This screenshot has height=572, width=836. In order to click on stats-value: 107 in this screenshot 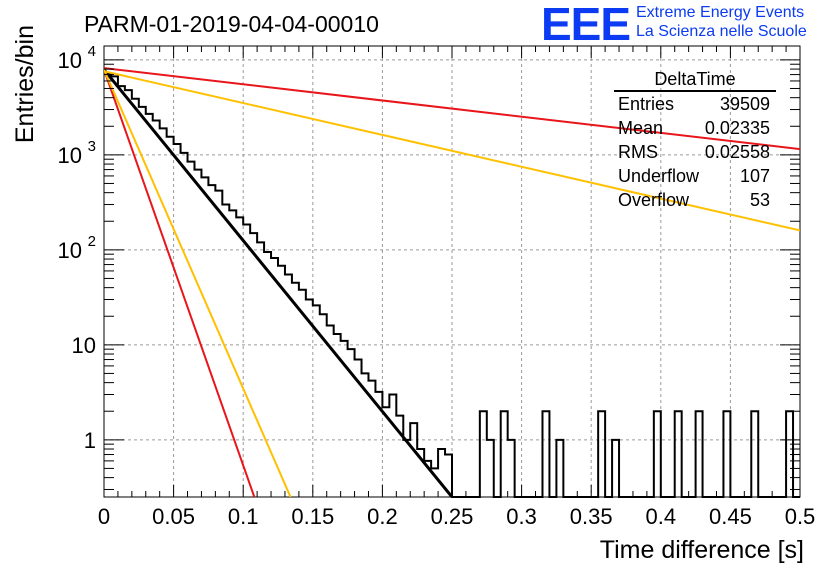, I will do `click(754, 176)`.